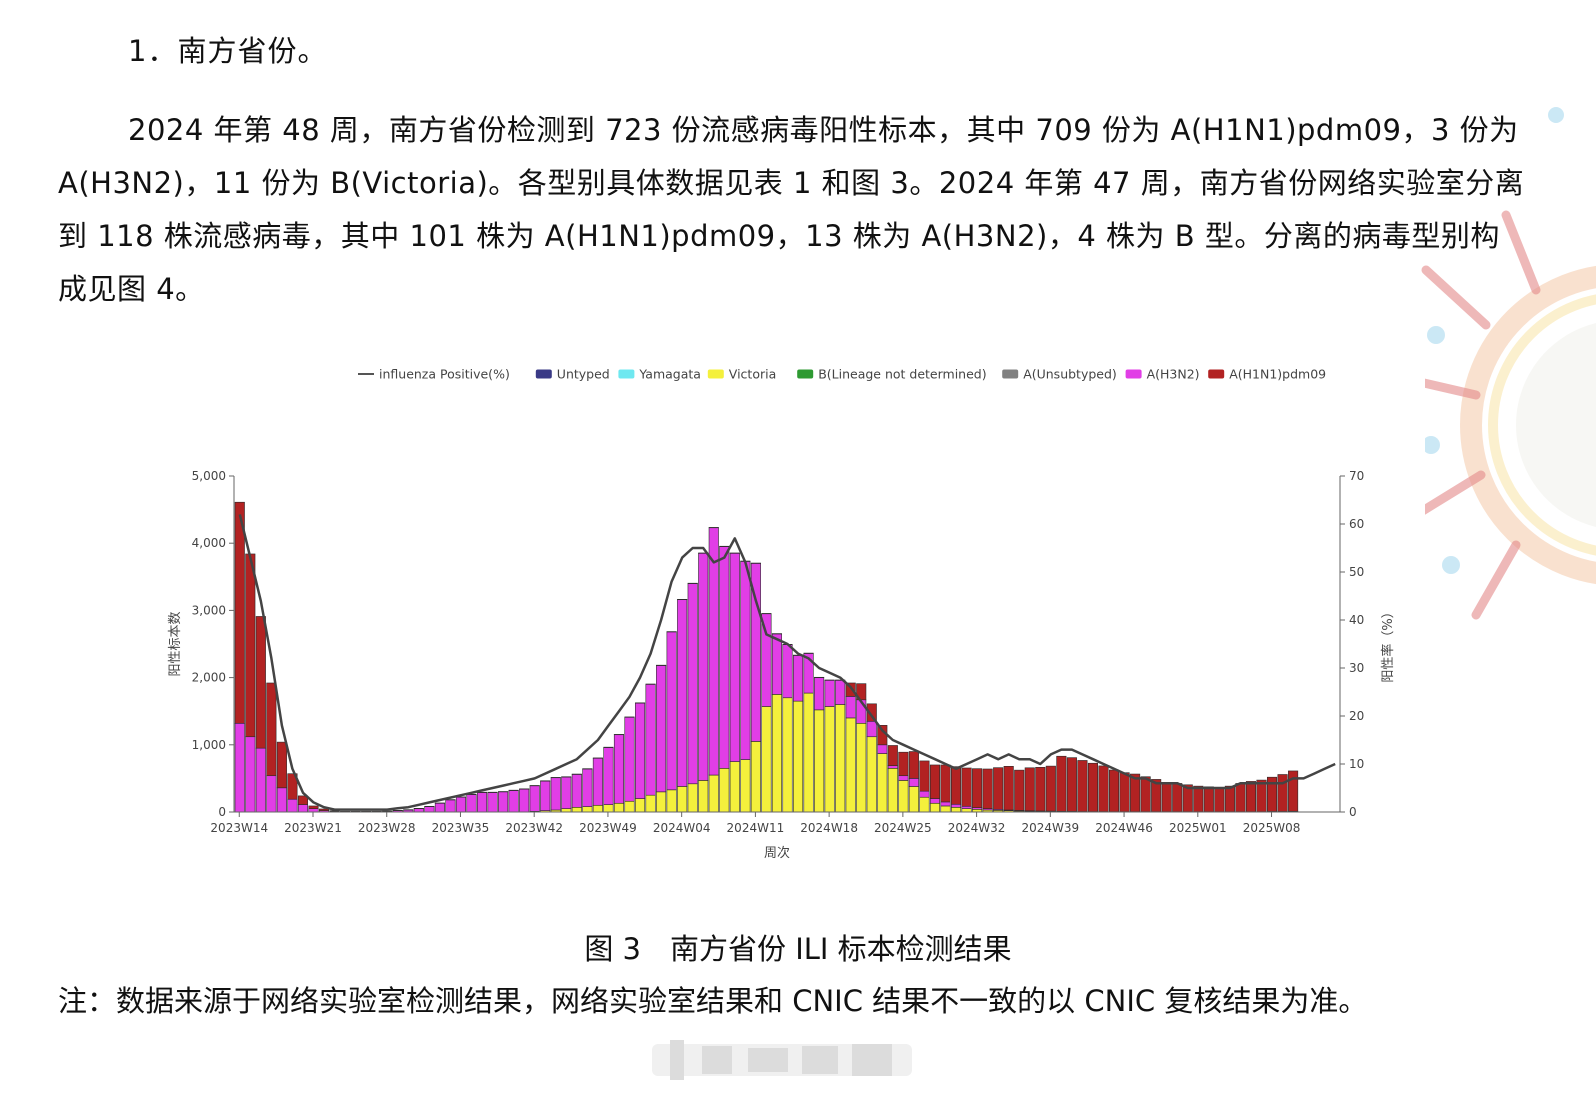 The height and width of the screenshot is (1116, 1596). I want to click on legend-item: Untyped, so click(572, 374).